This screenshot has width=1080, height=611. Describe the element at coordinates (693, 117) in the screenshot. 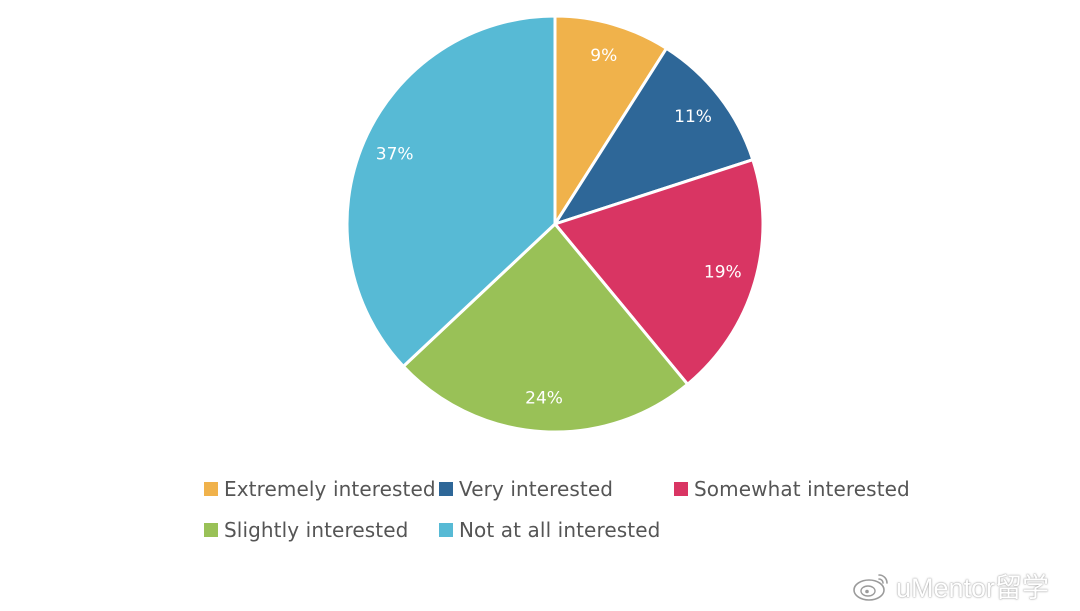

I see `pie-label-very-interested: 11%` at that location.